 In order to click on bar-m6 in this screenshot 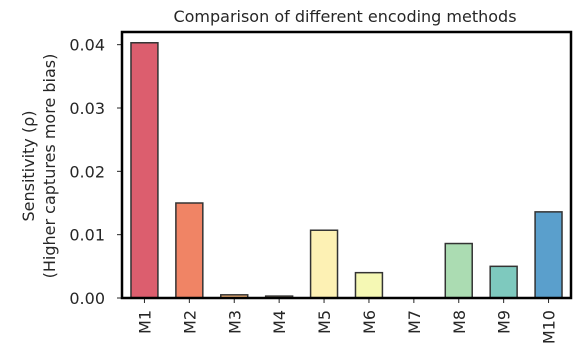, I will do `click(369, 285)`.